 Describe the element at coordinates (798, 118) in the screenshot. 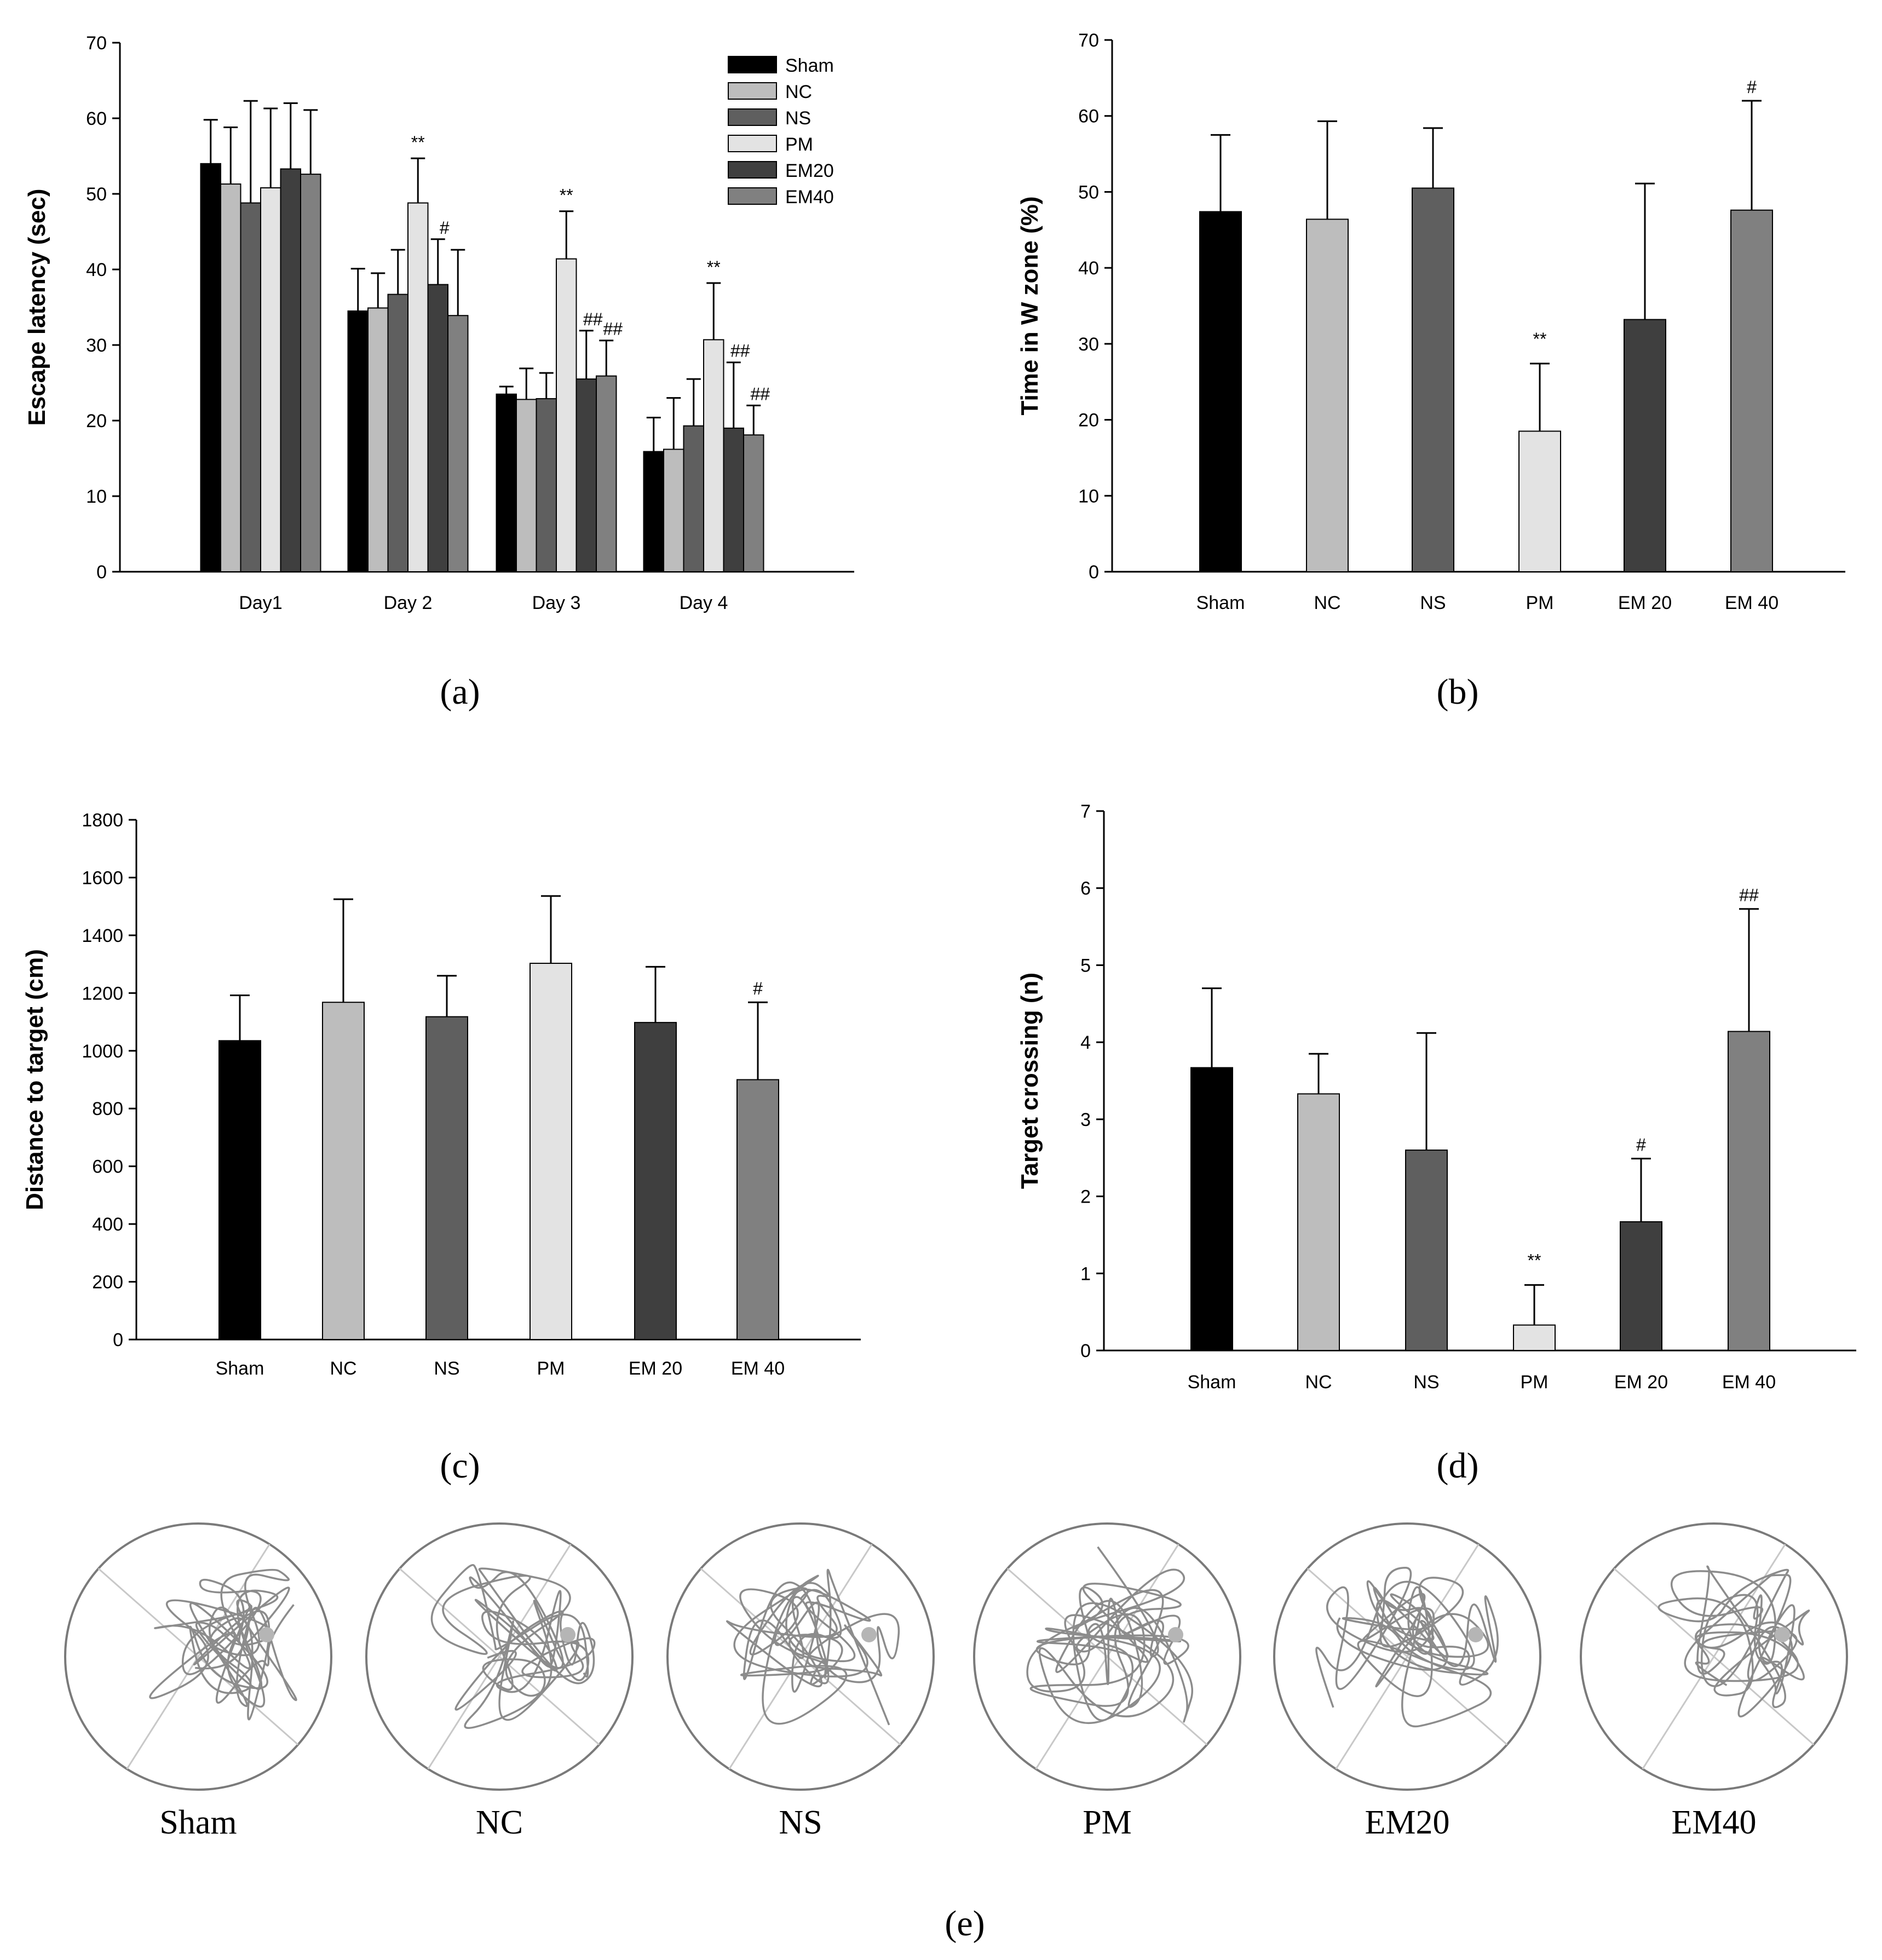

I see `legend-entry: NS` at that location.